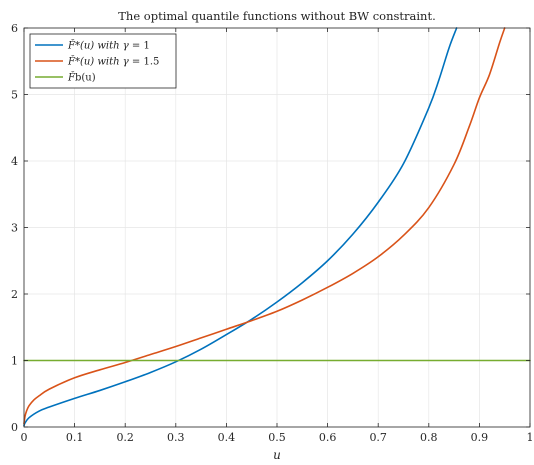  What do you see at coordinates (378, 437) in the screenshot?
I see `x-tick-label: 0.7` at bounding box center [378, 437].